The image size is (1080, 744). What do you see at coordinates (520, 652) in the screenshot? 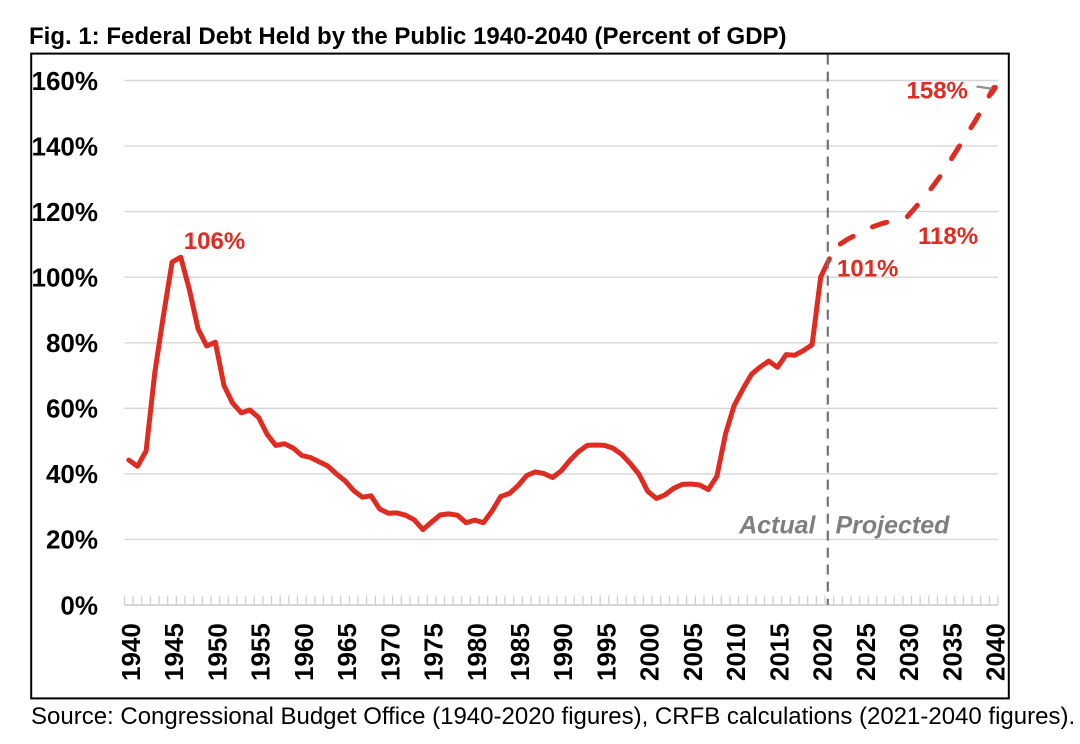
I see `svg-text: 1985` at bounding box center [520, 652].